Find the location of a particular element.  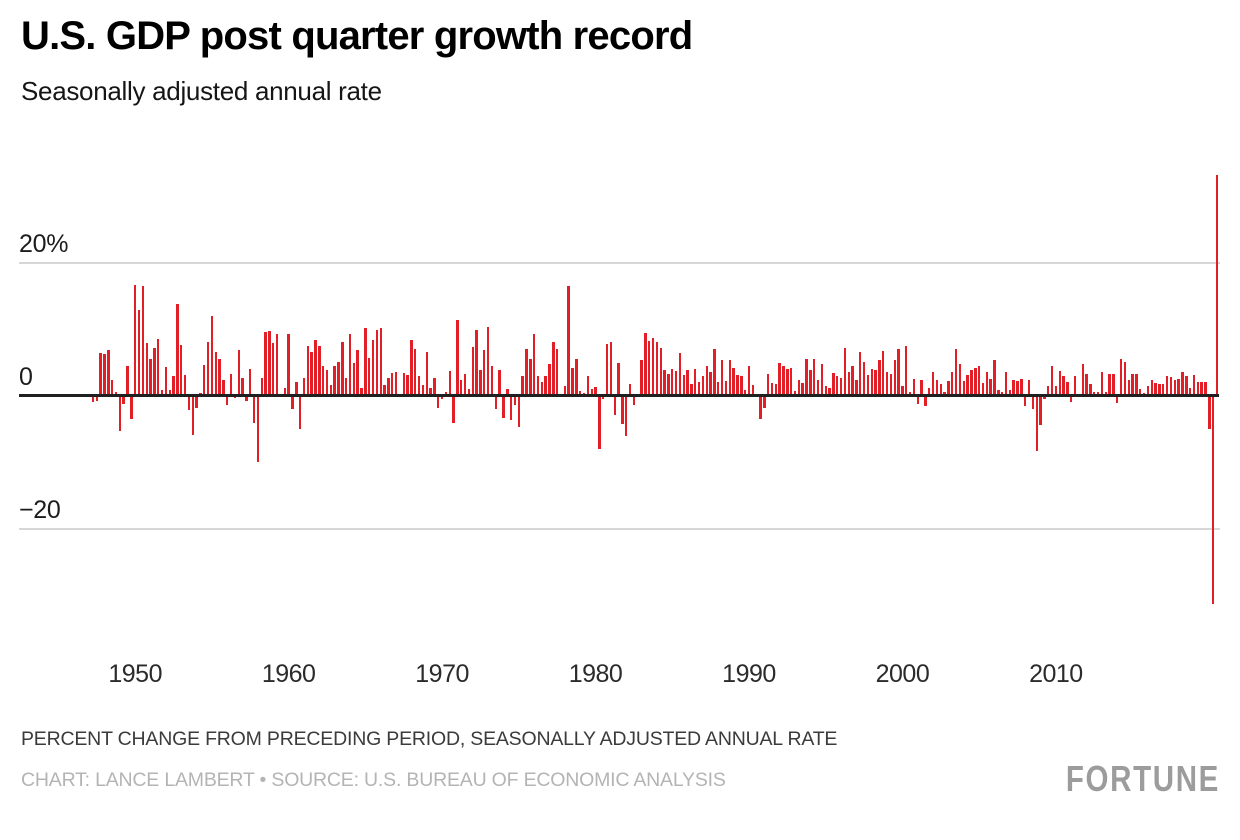

x-tick-label-1980: 1980 is located at coordinates (595, 674).